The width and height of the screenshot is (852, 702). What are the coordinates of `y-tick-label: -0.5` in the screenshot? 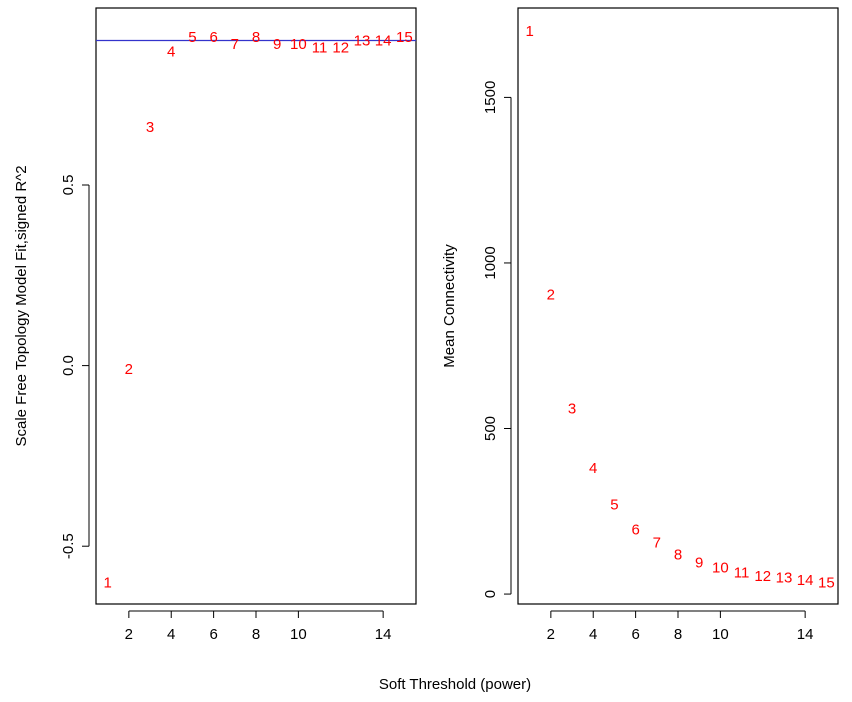 It's located at (68, 546).